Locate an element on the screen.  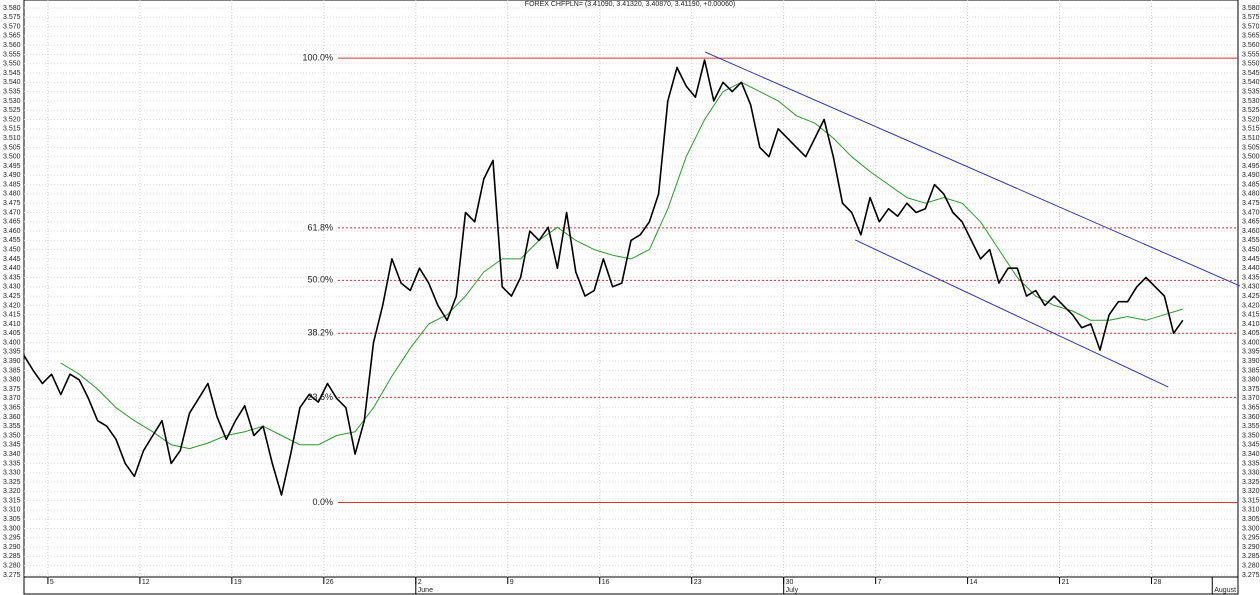
y-tick-label-right: 3.450 is located at coordinates (1251, 249).